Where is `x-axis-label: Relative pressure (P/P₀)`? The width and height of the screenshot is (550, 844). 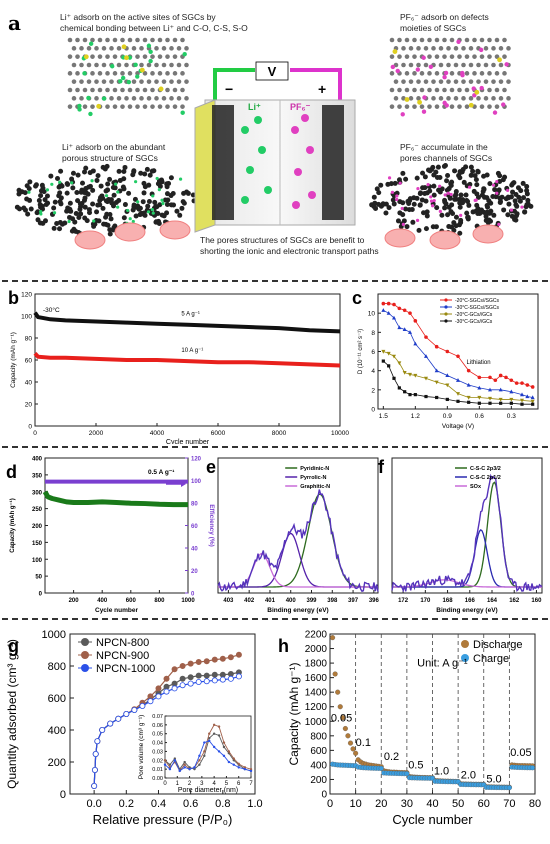 x-axis-label: Relative pressure (P/P₀) is located at coordinates (163, 819).